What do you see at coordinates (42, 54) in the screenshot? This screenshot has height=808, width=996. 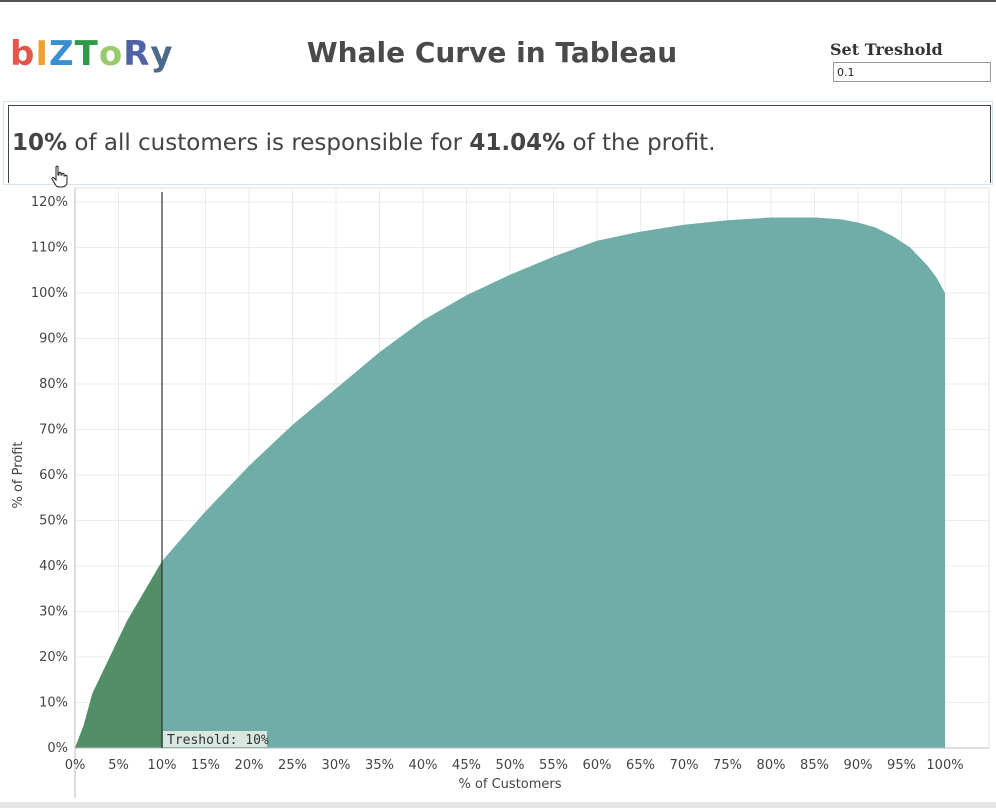 I see `logo-letter: I` at bounding box center [42, 54].